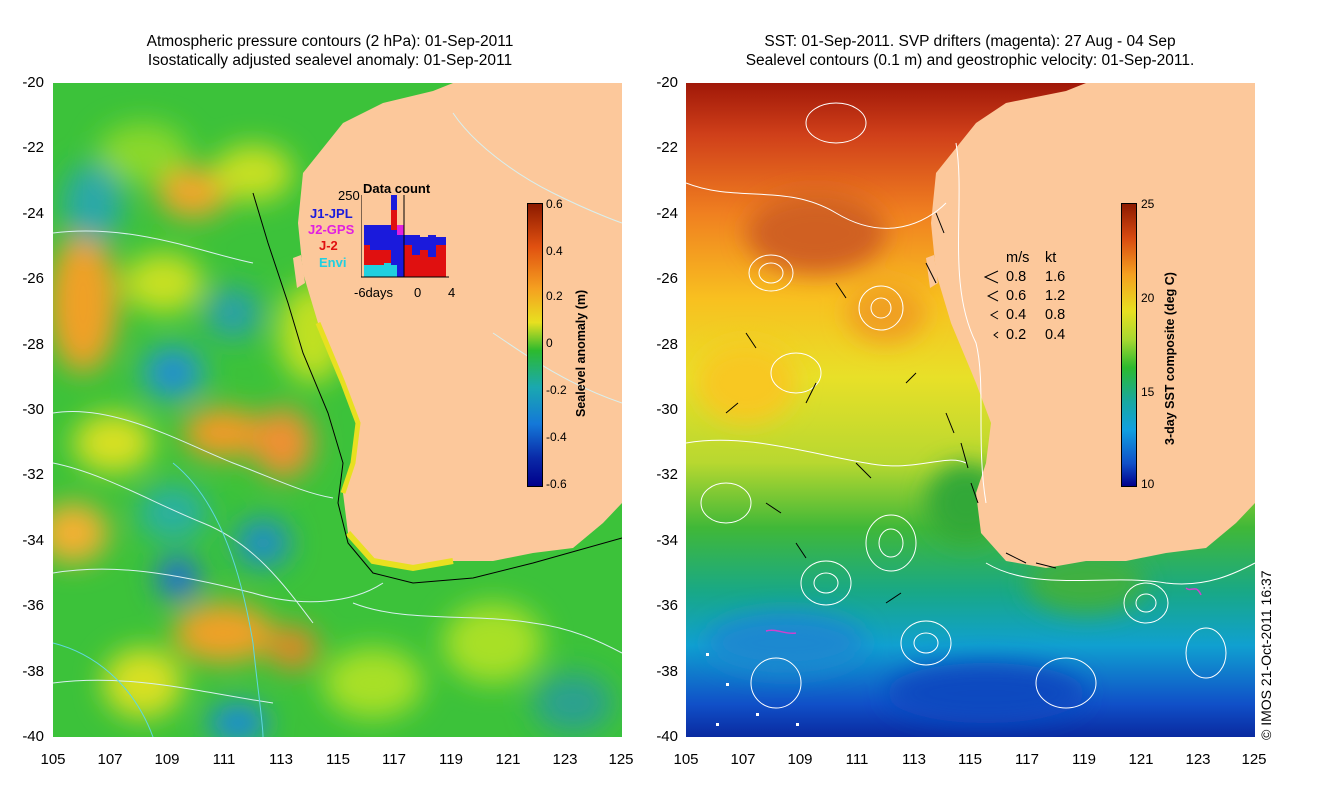 This screenshot has width=1320, height=810. I want to click on inset-x-label-end: 4, so click(452, 292).